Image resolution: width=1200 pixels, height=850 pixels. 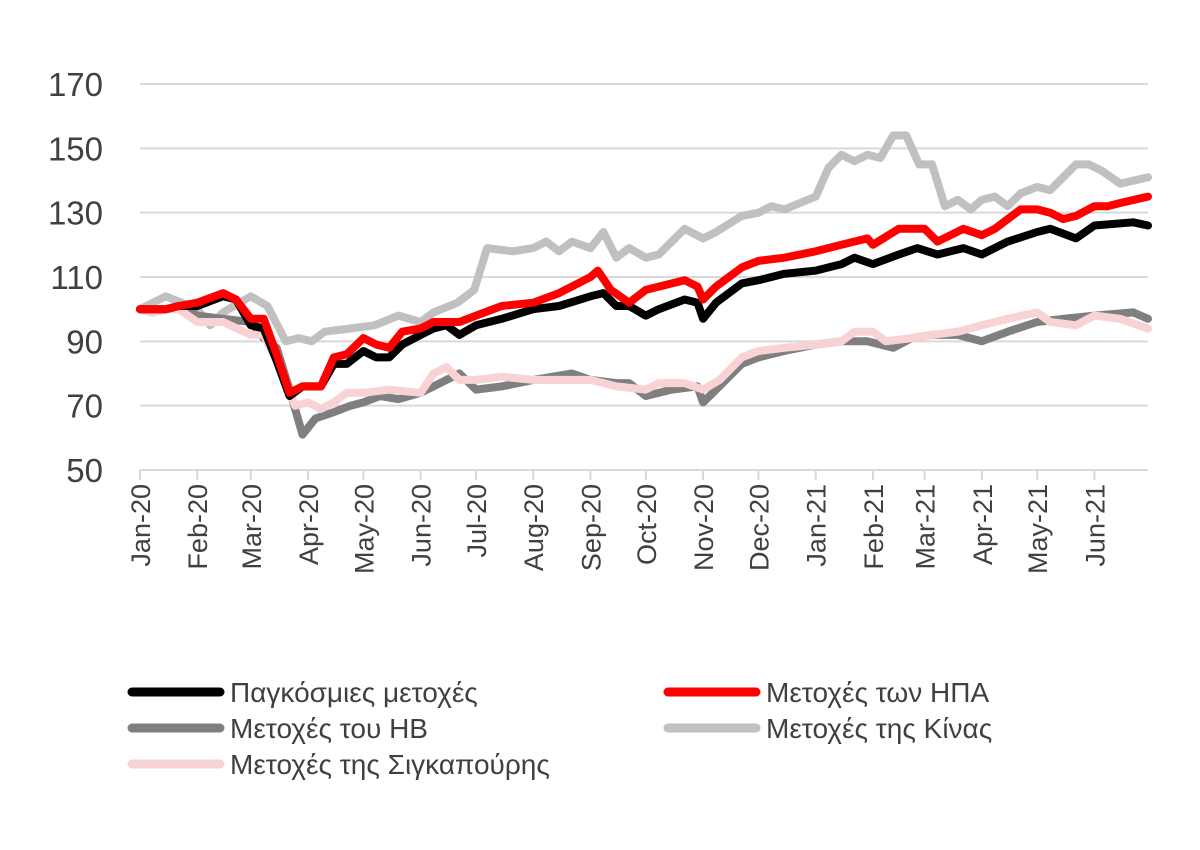 I want to click on y-axis-ticks: 50 70 90 110 130 150 170, so click(x=75, y=277).